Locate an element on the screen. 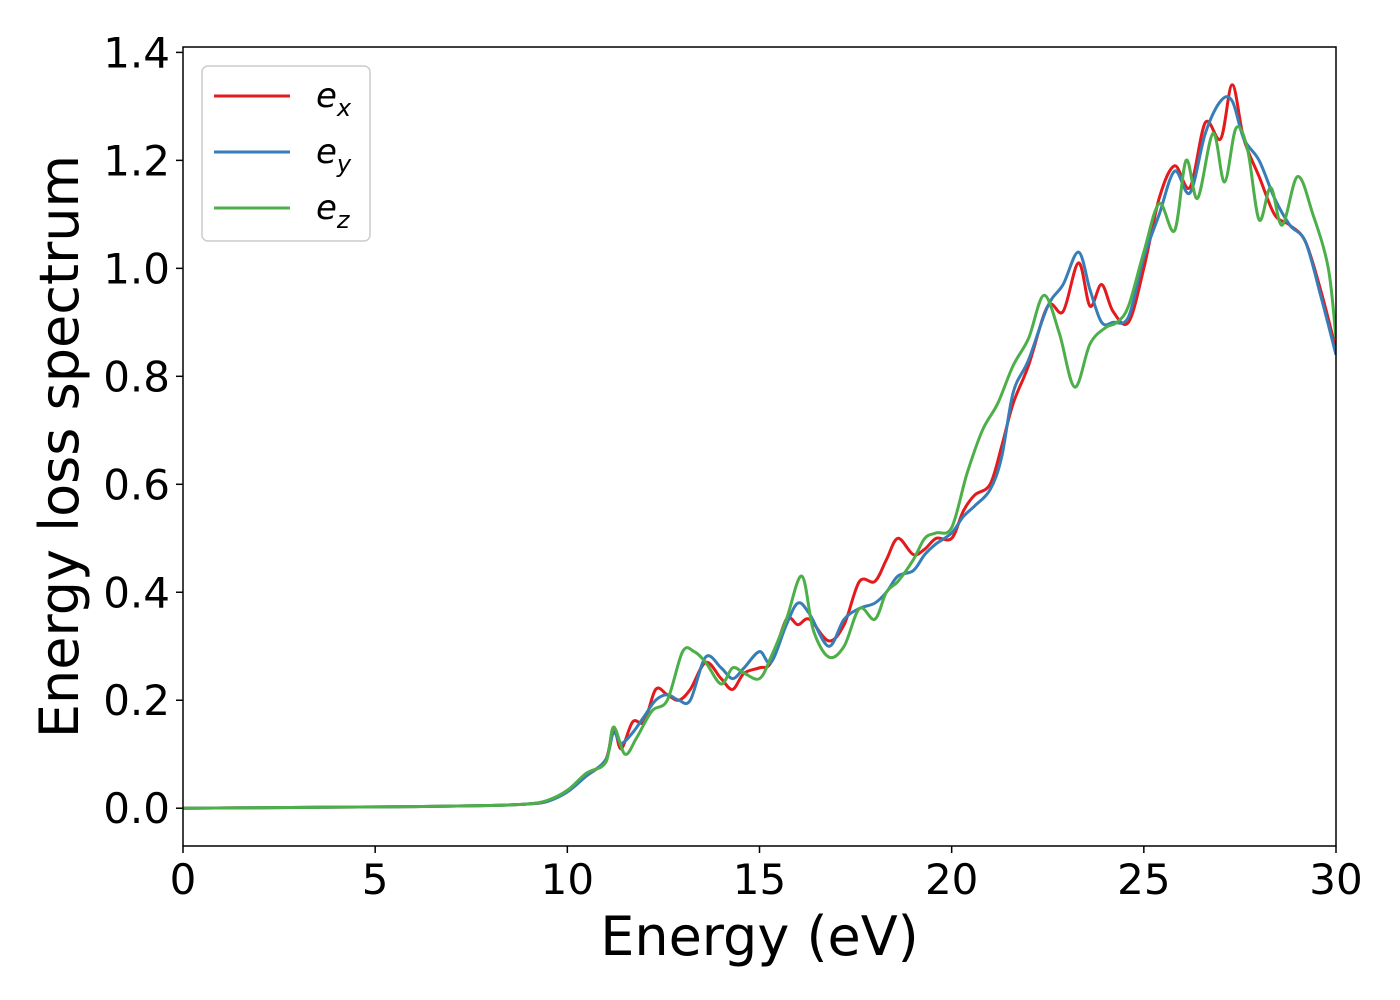 Image resolution: width=1400 pixels, height=1000 pixels. y-tick-label: 0.2 is located at coordinates (136, 700).